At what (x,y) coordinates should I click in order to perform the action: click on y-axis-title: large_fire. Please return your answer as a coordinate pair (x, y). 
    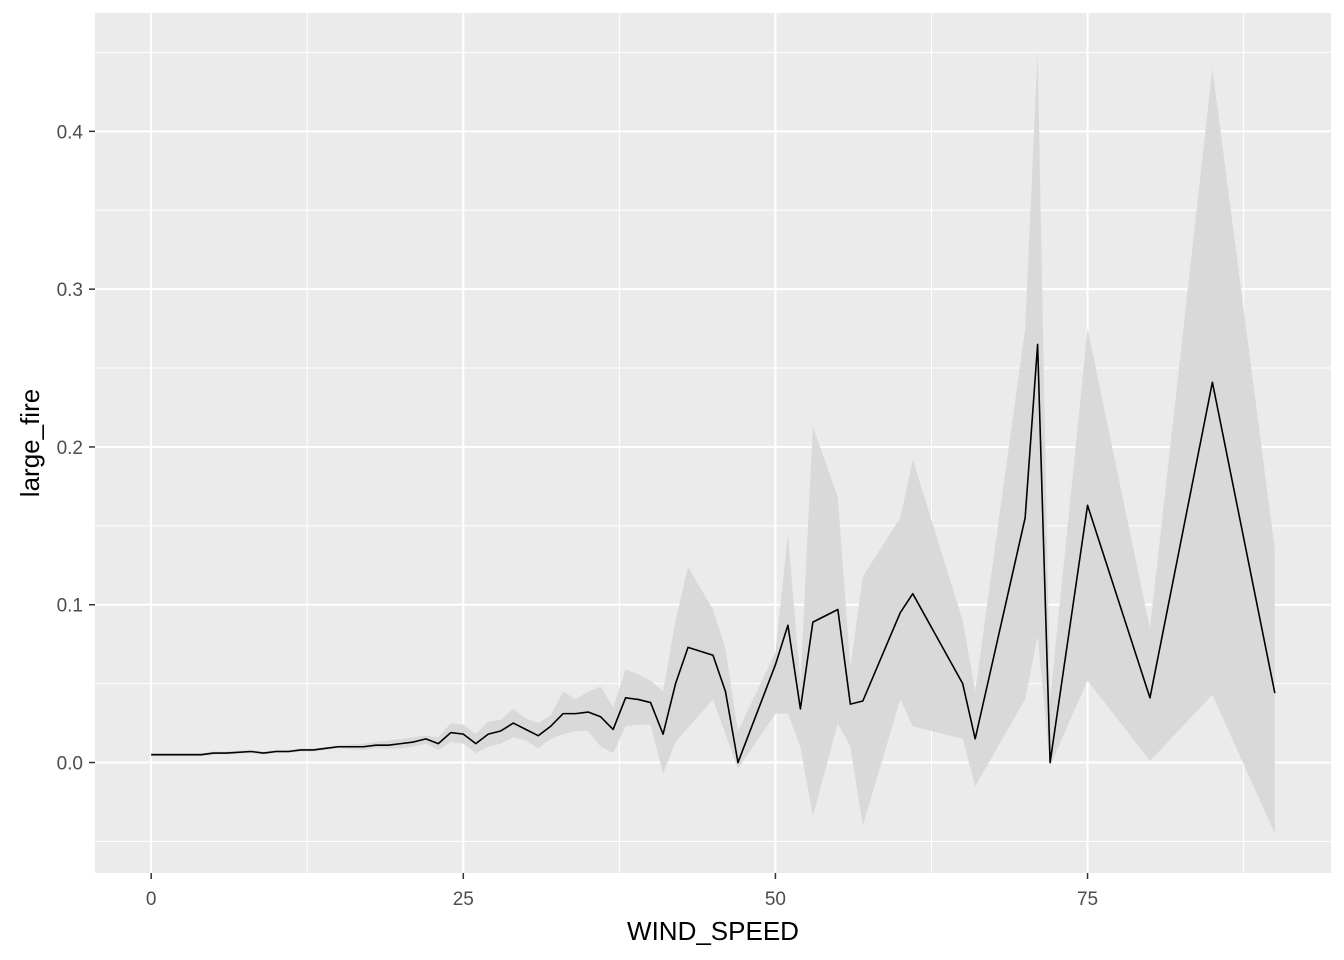
    Looking at the image, I should click on (30, 443).